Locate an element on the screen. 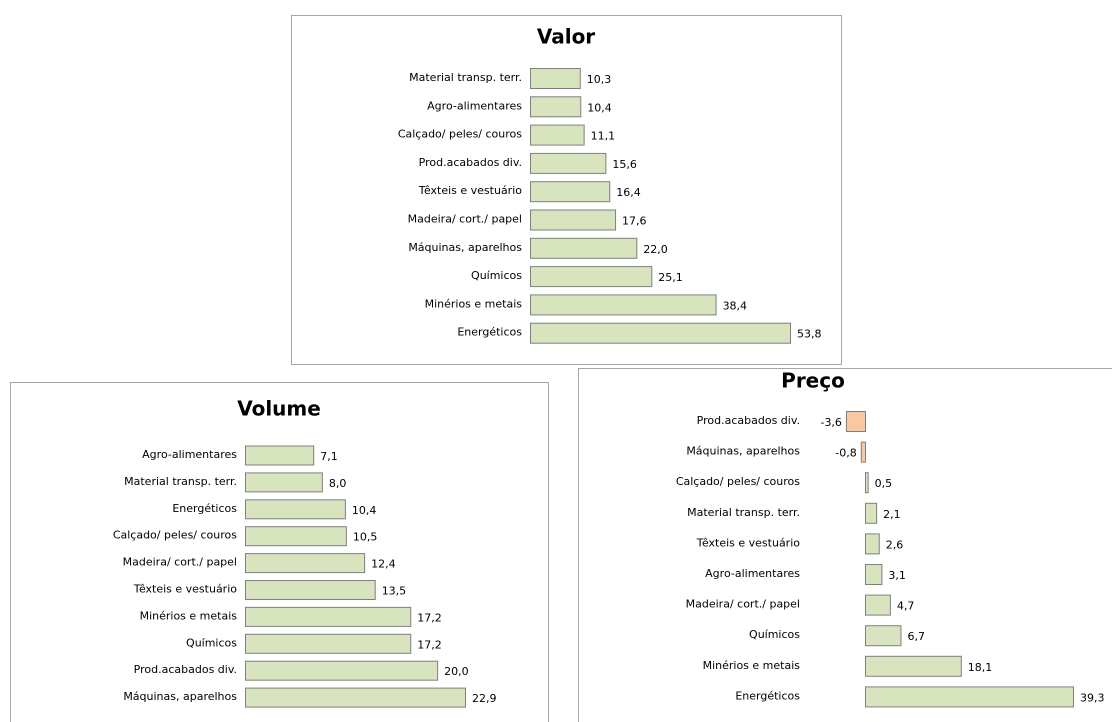 This screenshot has width=1112, height=722. value-label: 4,7 is located at coordinates (906, 606).